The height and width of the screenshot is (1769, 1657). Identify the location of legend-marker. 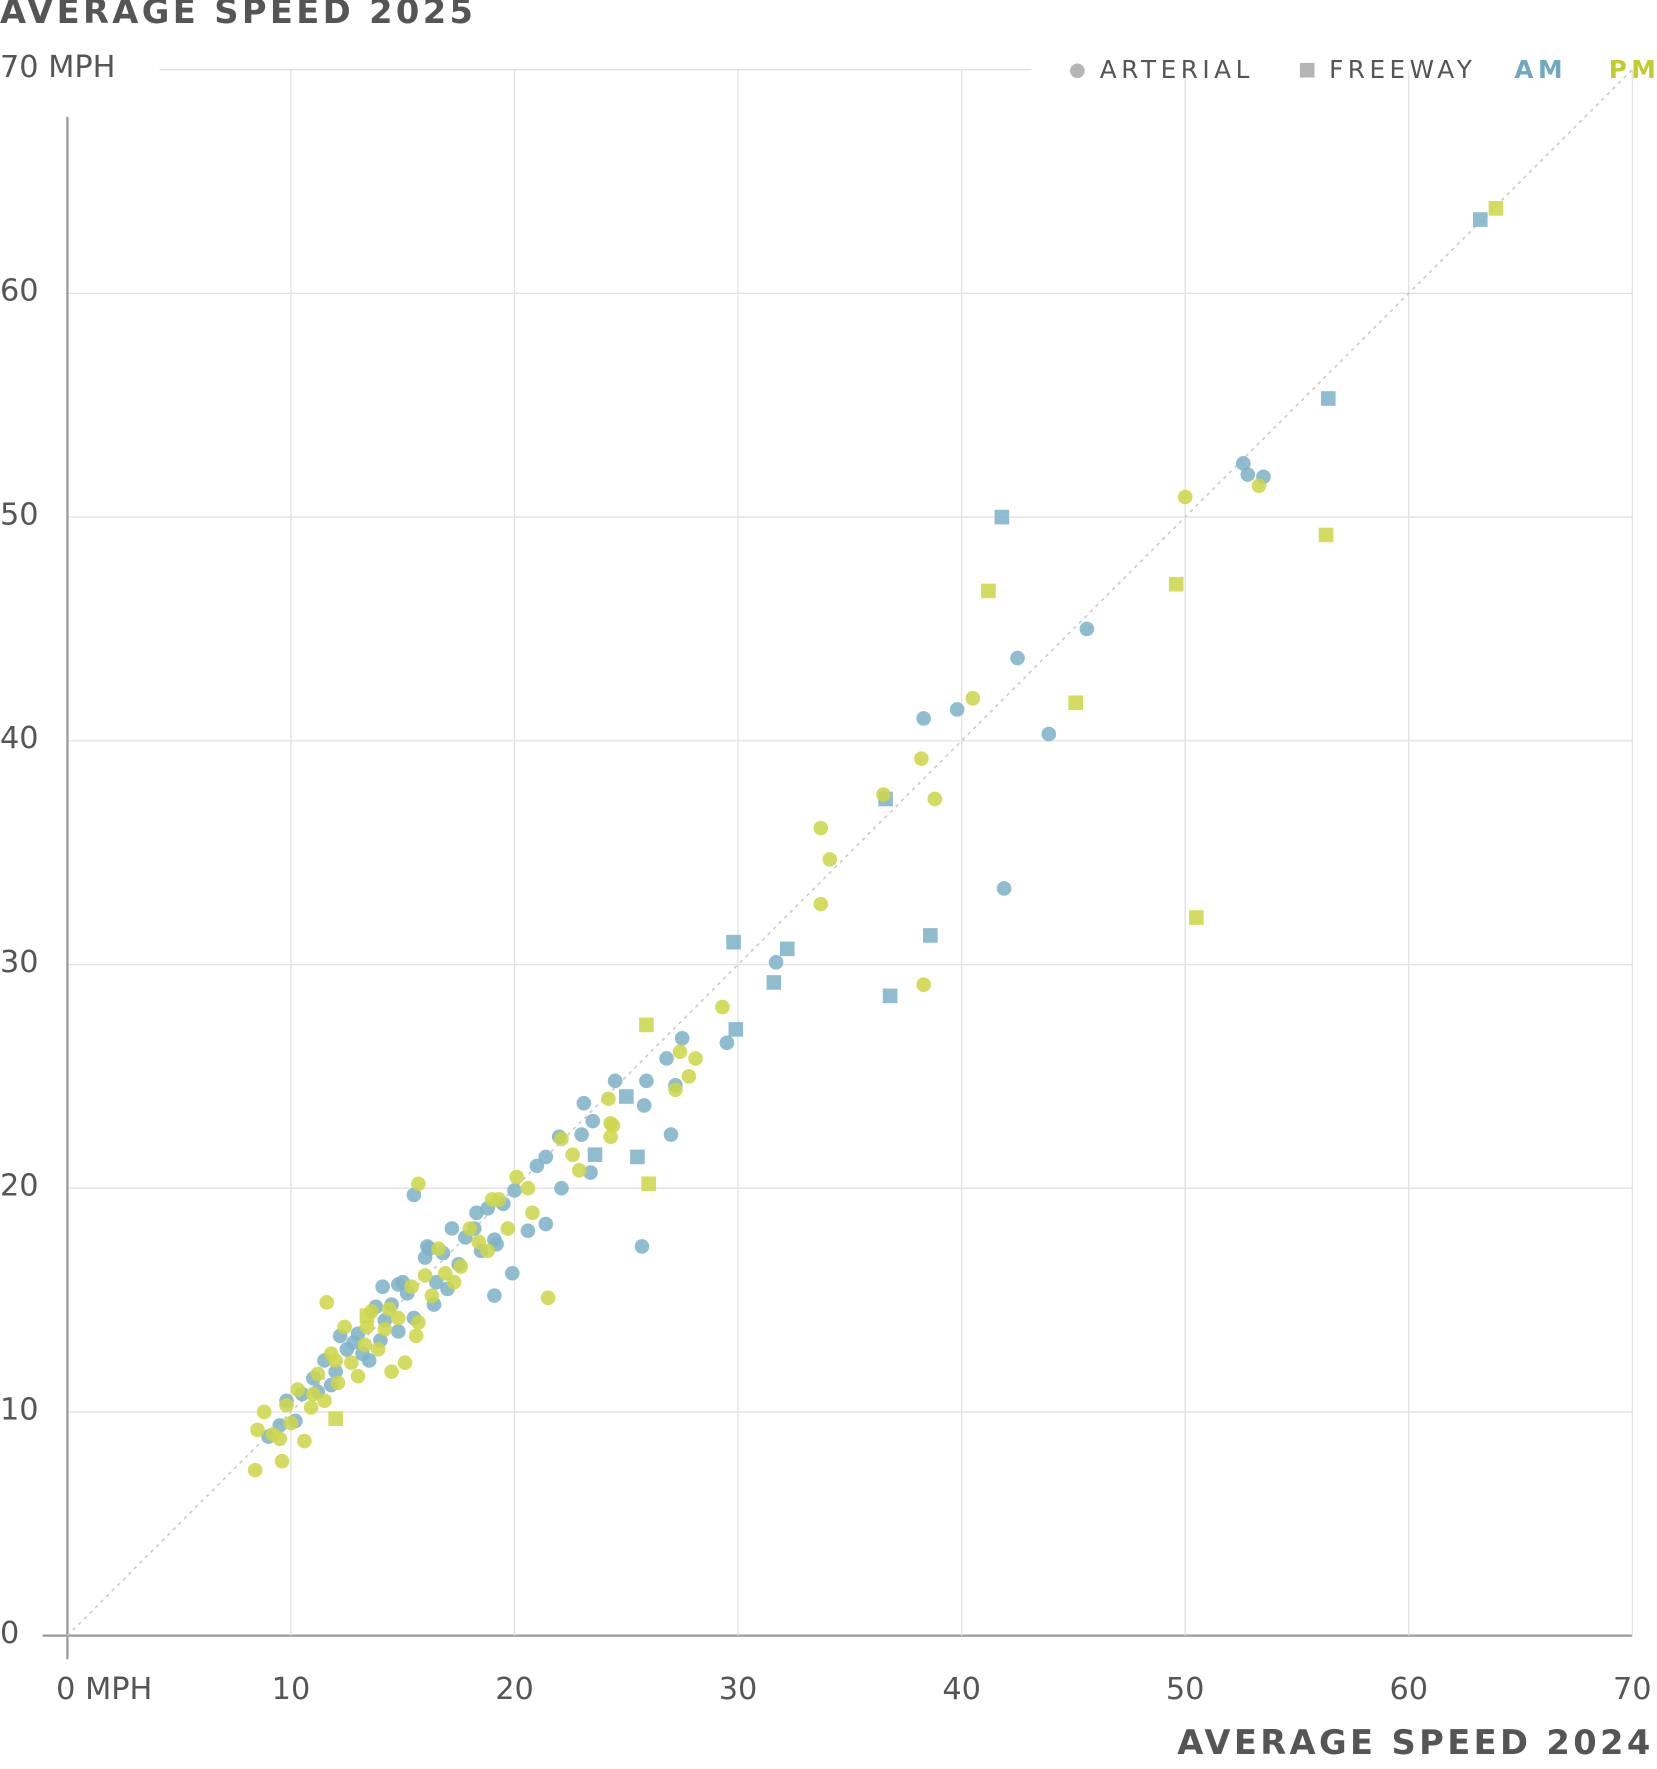
(1307, 70).